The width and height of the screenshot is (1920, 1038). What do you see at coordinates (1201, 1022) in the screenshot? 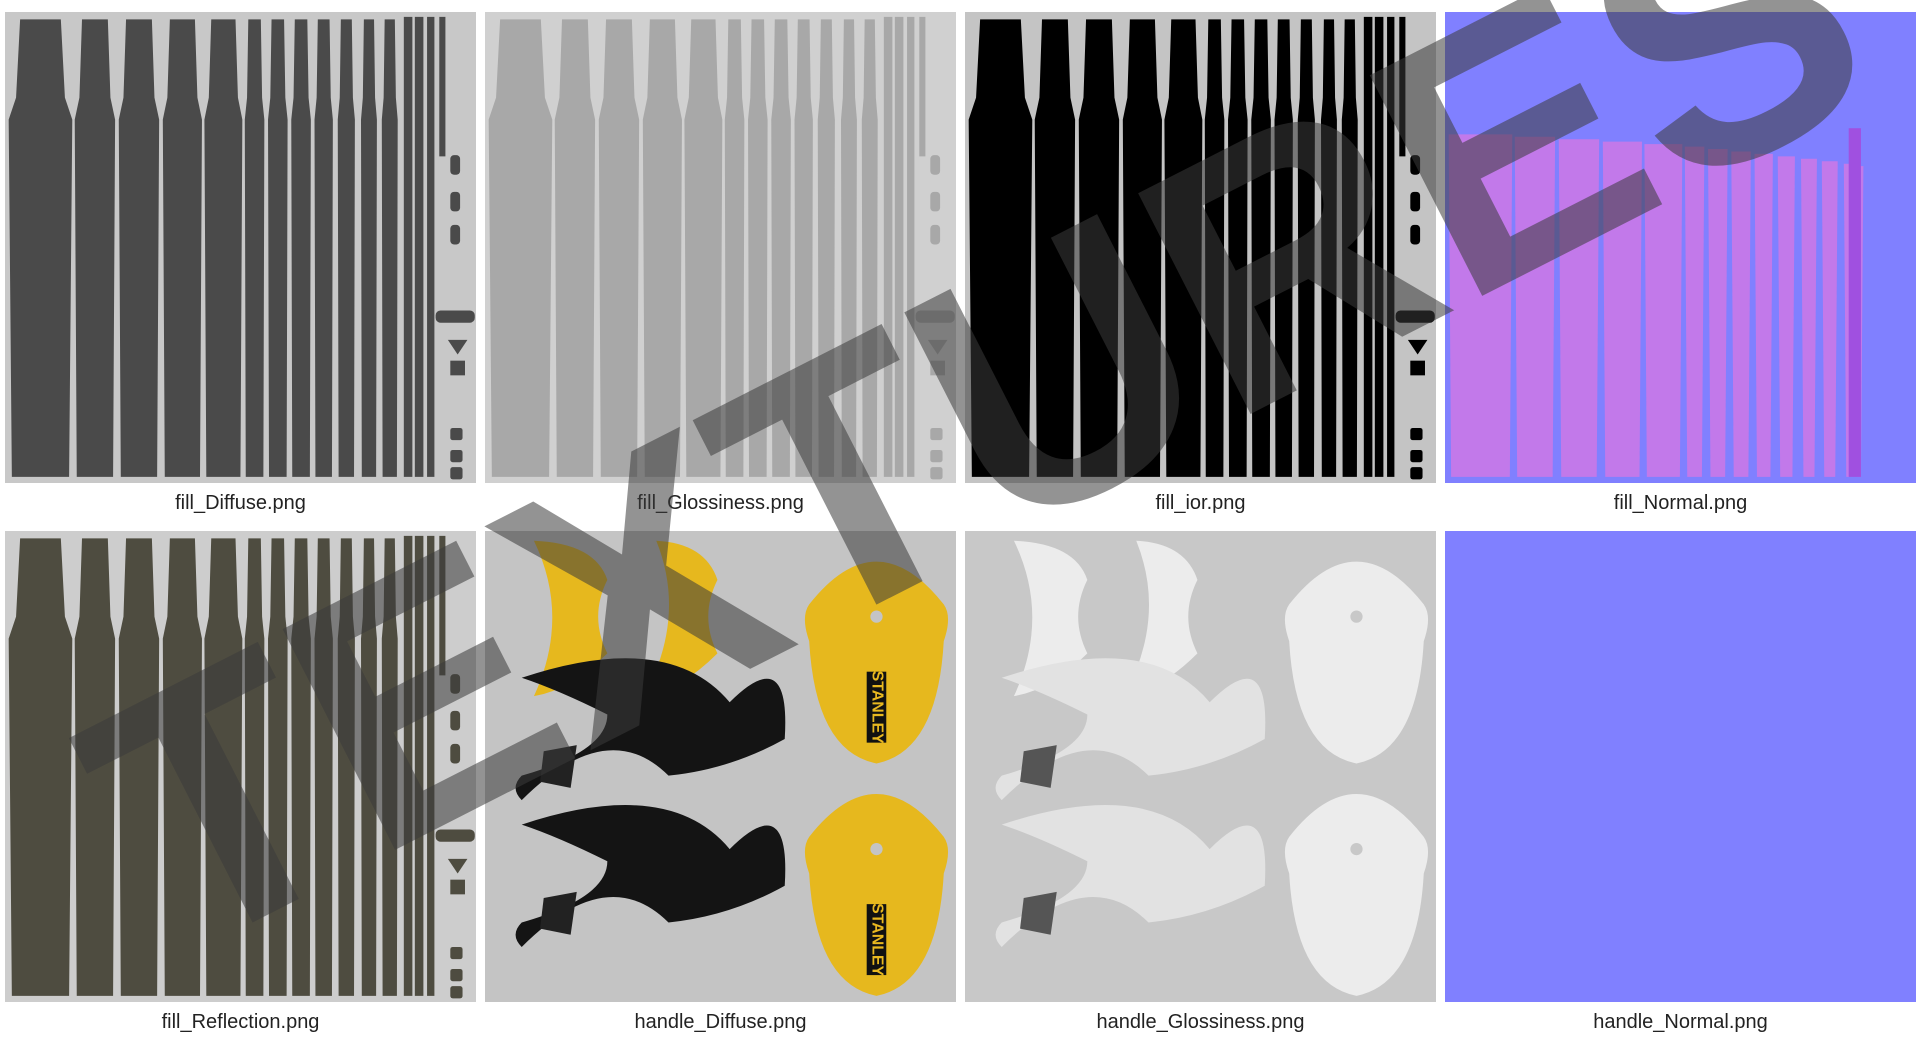
I see `tile-caption: handle_Glossiness.png` at bounding box center [1201, 1022].